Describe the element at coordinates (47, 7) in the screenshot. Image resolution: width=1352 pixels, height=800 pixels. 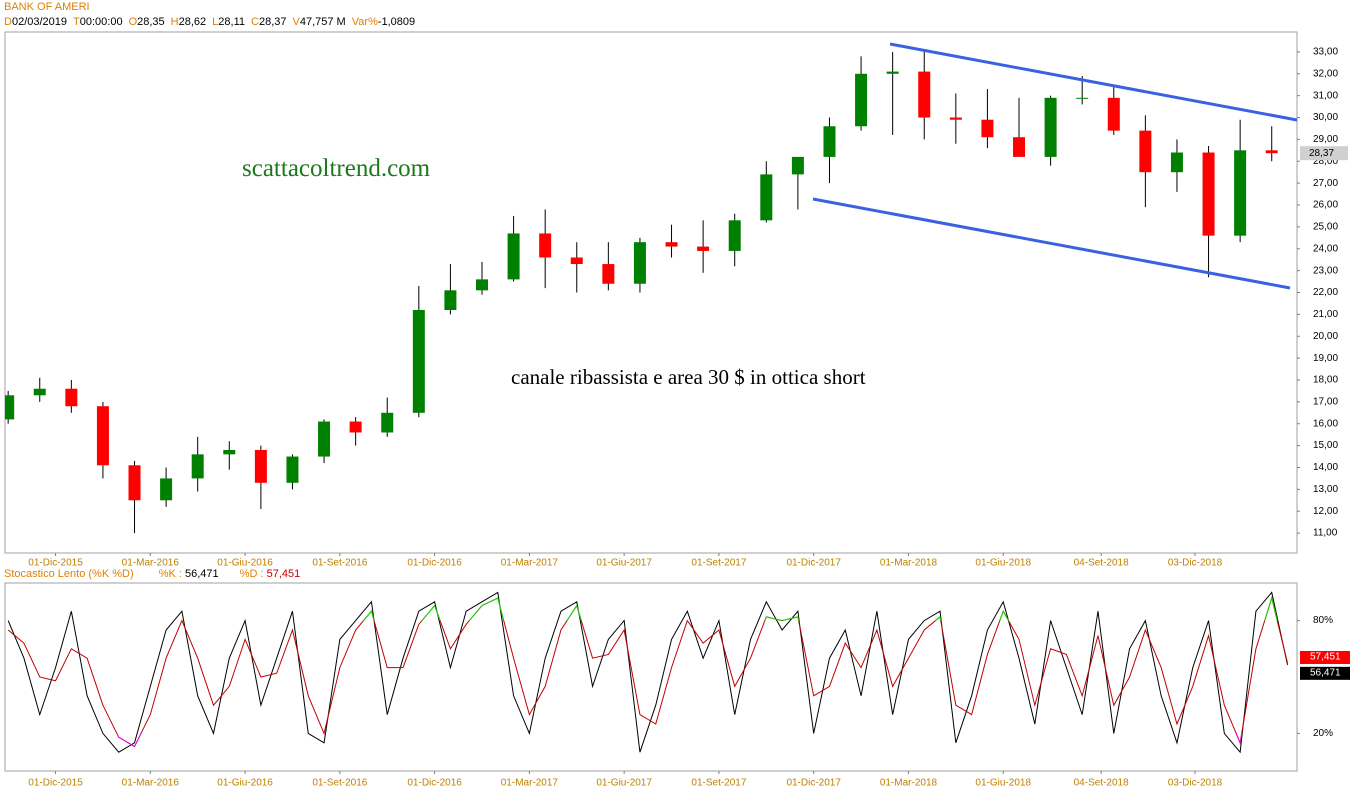
I see `symbol: BANK OF AMERI` at that location.